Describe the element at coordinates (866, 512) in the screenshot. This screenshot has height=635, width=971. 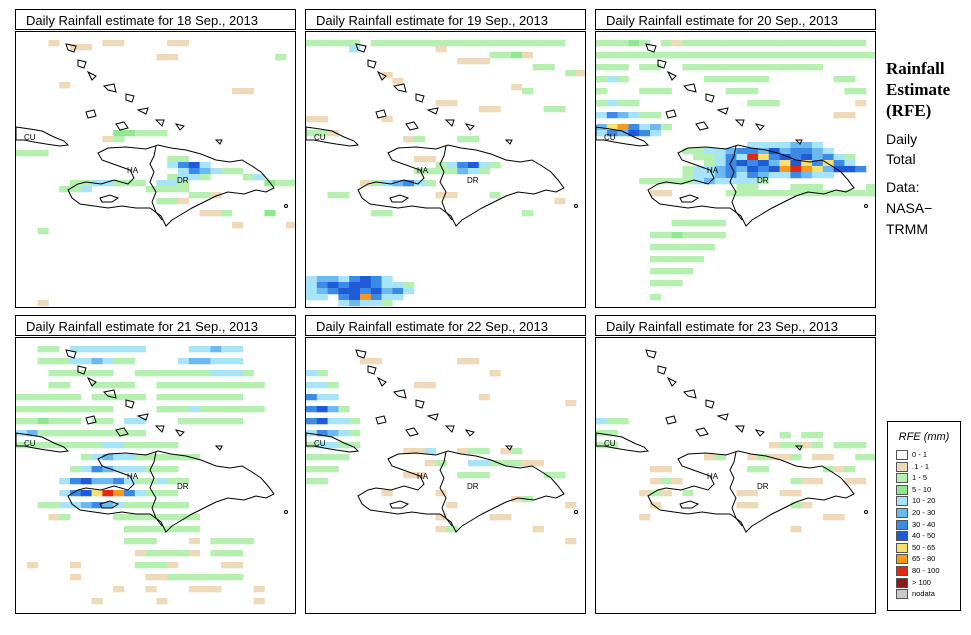
I see `mona-island` at that location.